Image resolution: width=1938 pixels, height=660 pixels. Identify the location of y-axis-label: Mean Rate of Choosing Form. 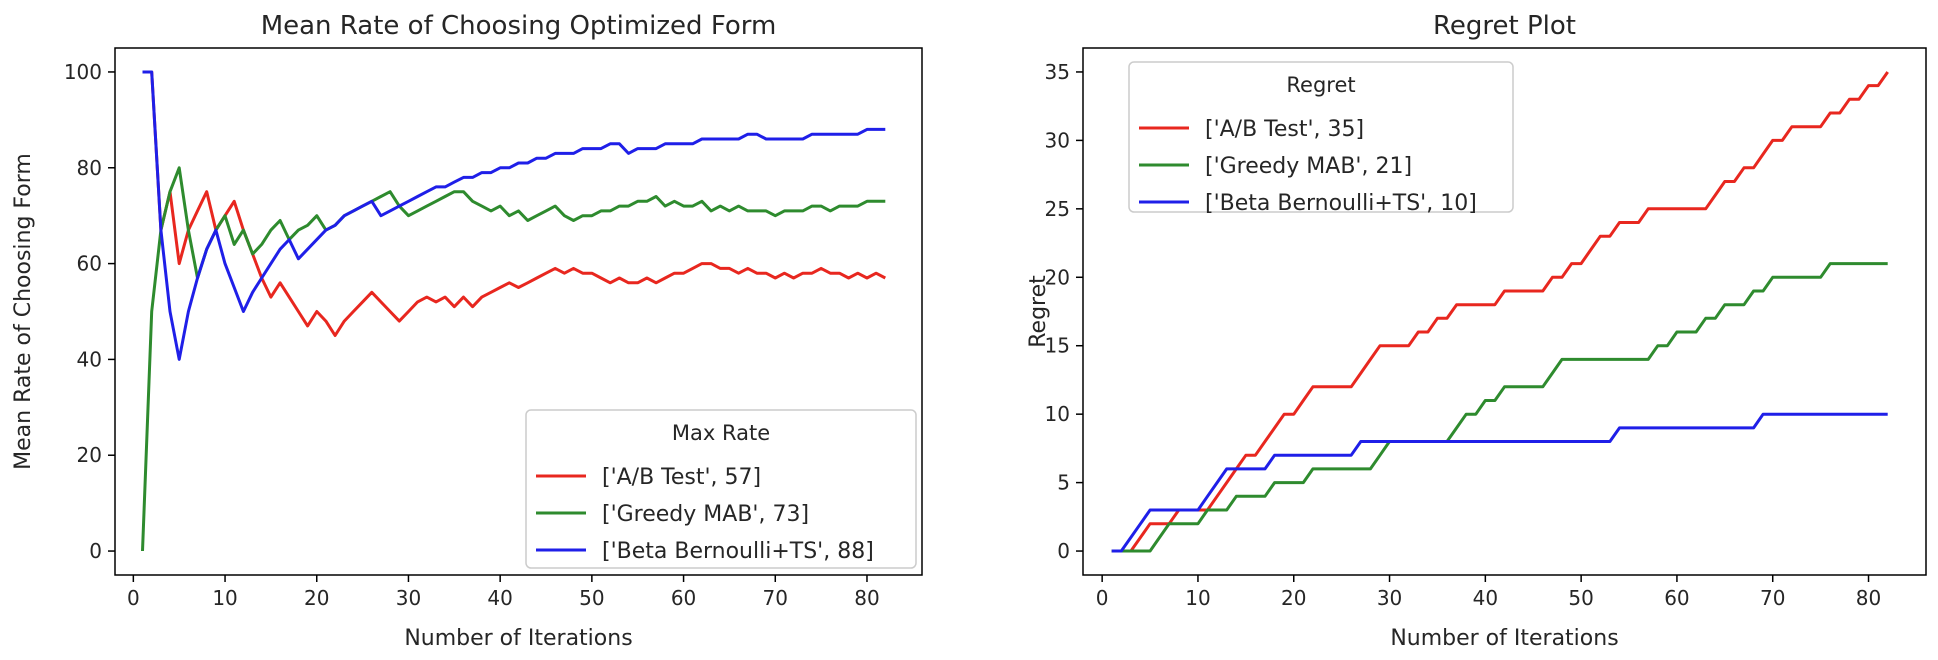
(23, 311).